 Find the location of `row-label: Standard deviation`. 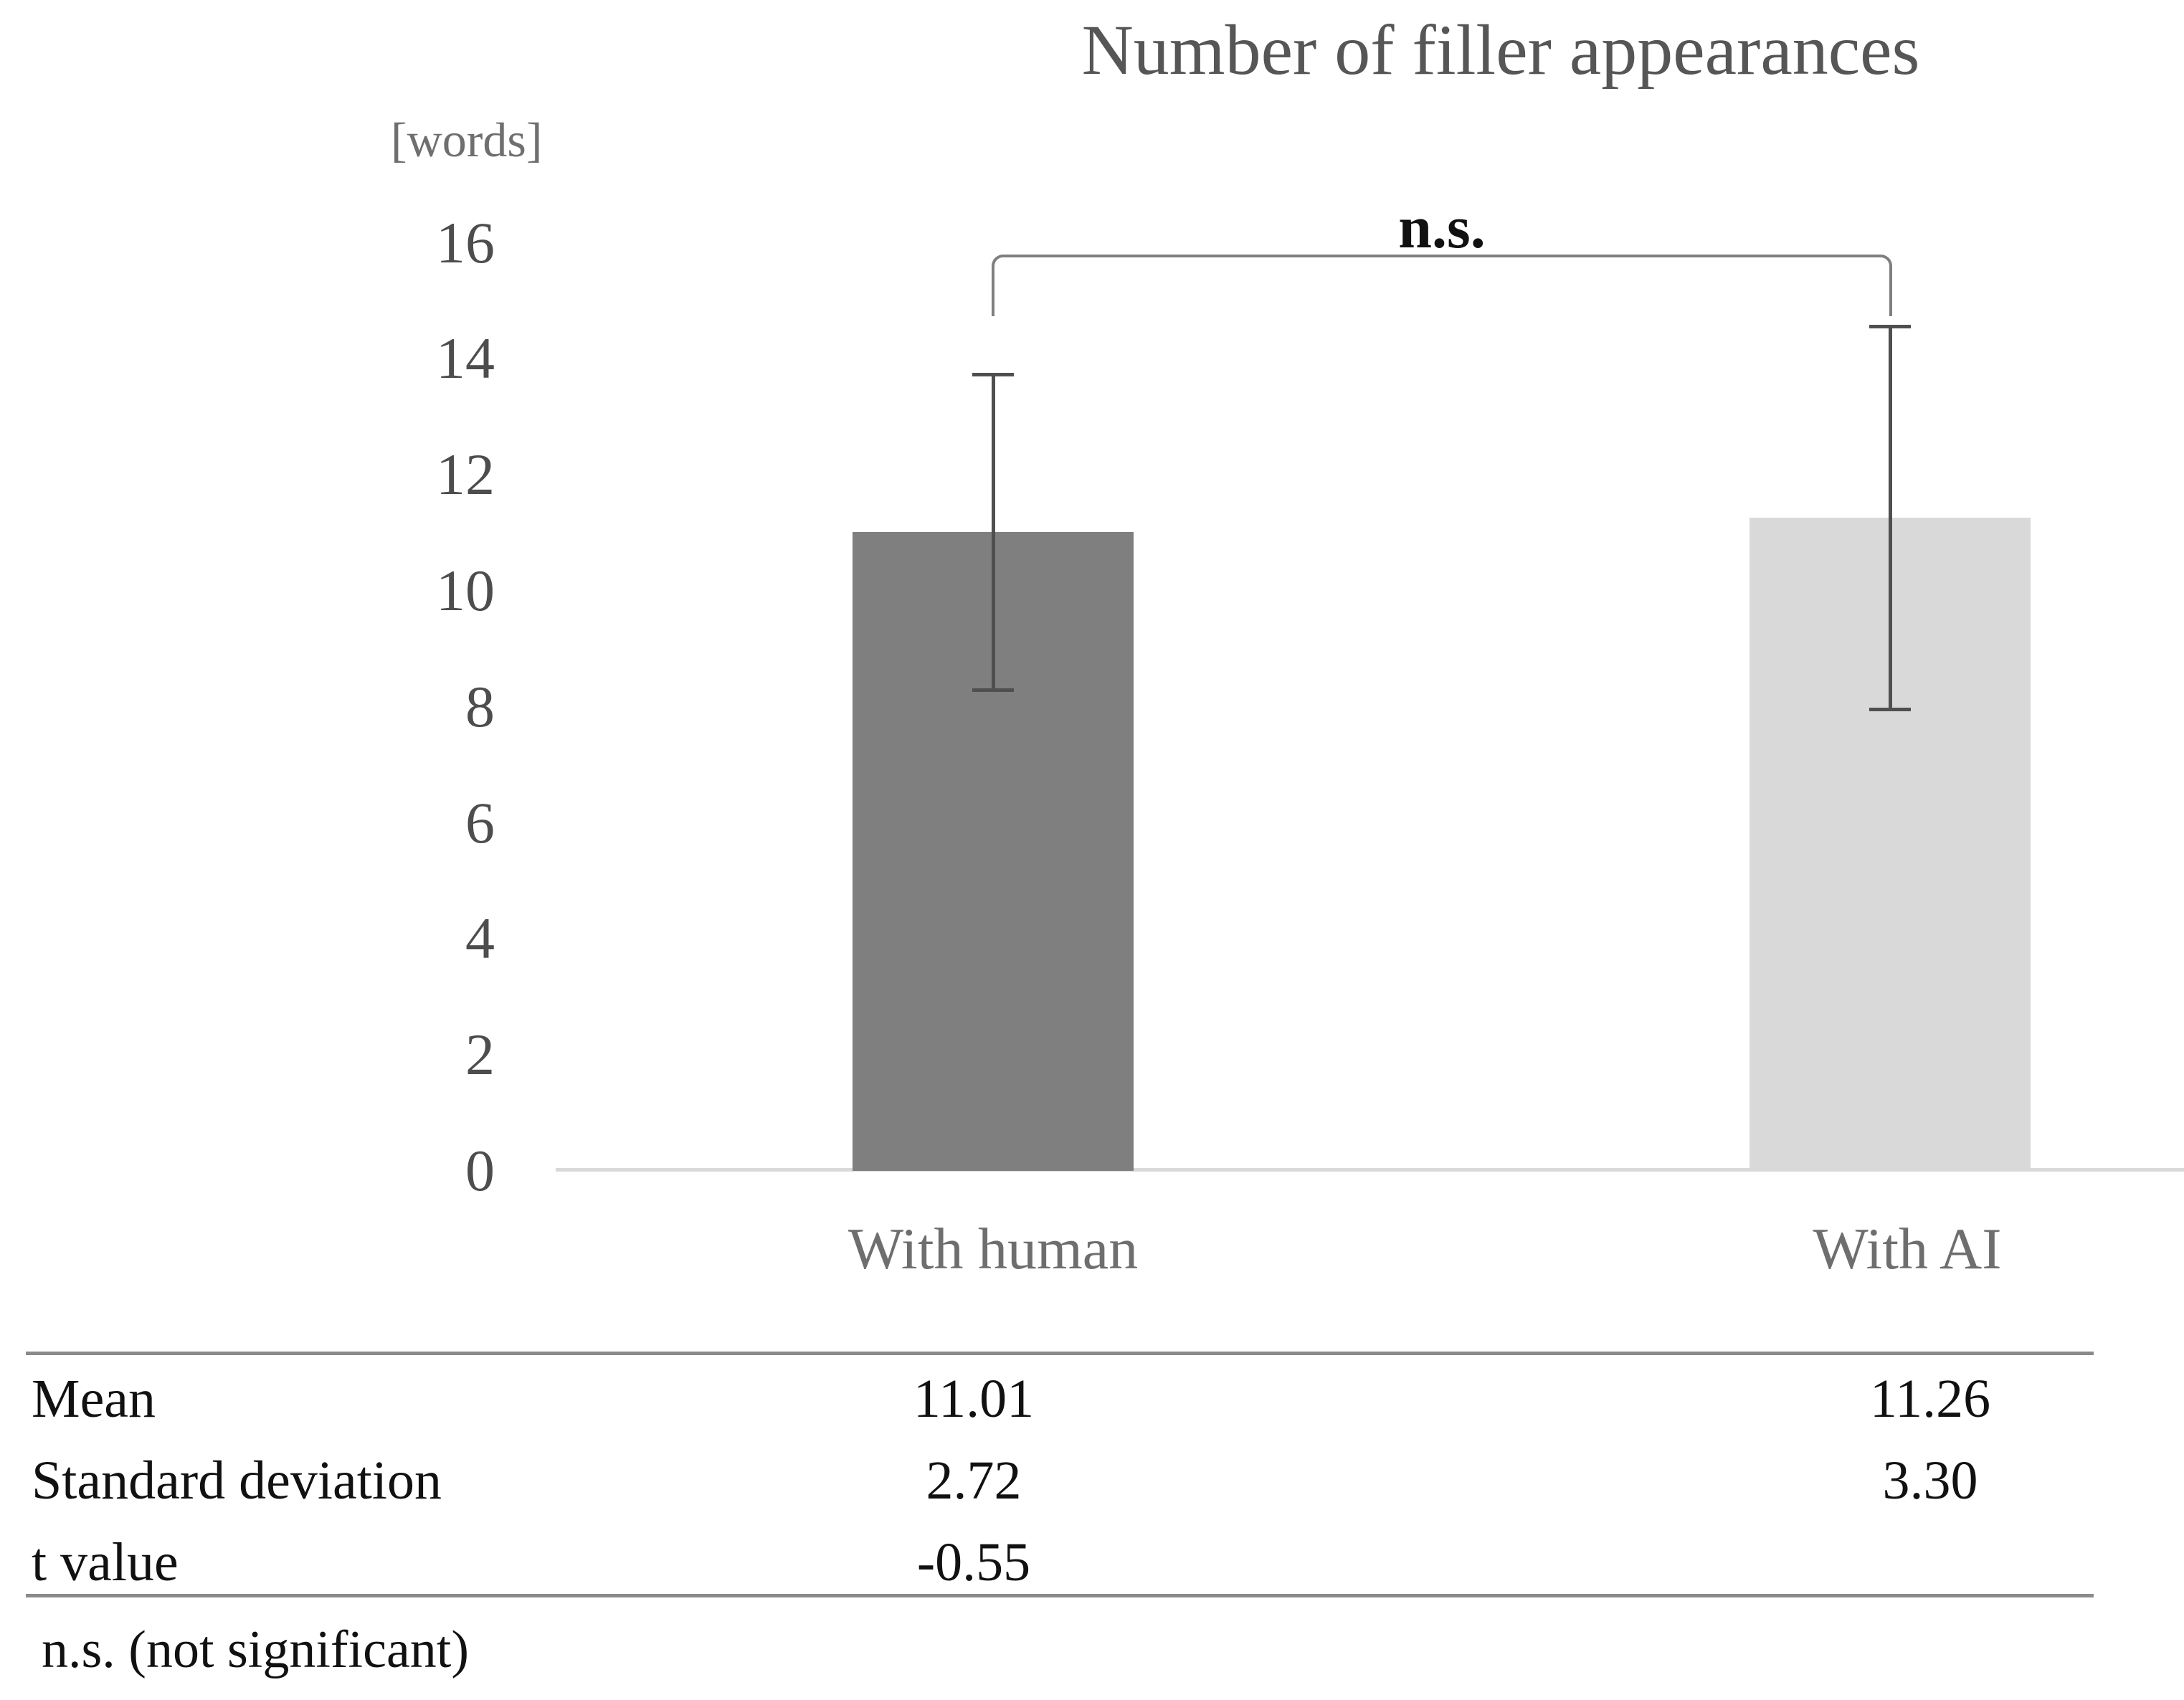

row-label: Standard deviation is located at coordinates (237, 1480).